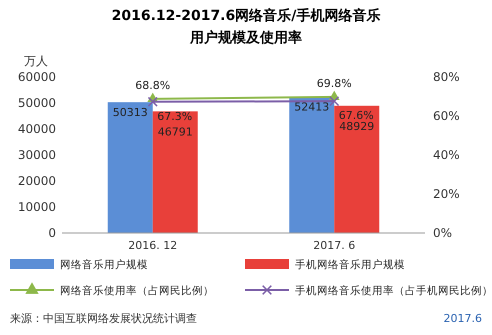  What do you see at coordinates (52, 233) in the screenshot?
I see `y-tick-label: 0` at bounding box center [52, 233].